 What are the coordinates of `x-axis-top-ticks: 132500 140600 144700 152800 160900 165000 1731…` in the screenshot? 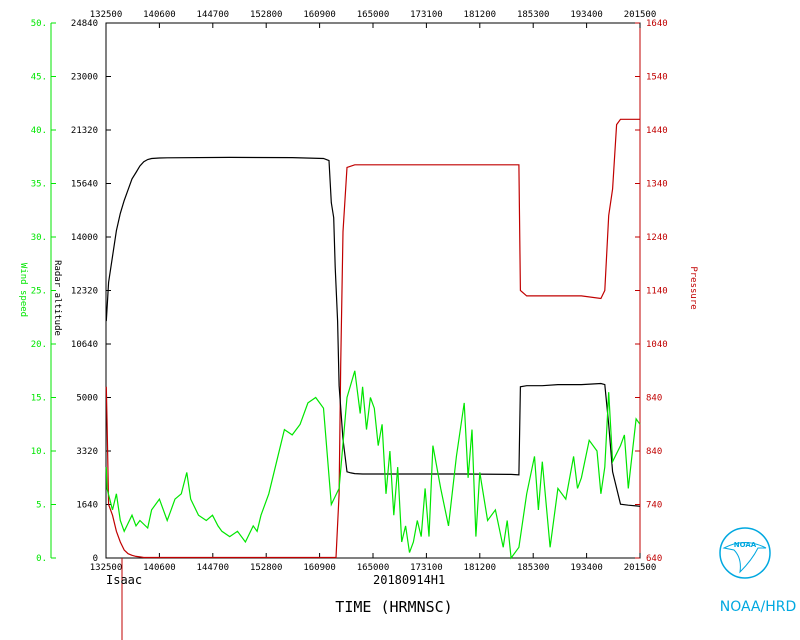 It's located at (373, 19).